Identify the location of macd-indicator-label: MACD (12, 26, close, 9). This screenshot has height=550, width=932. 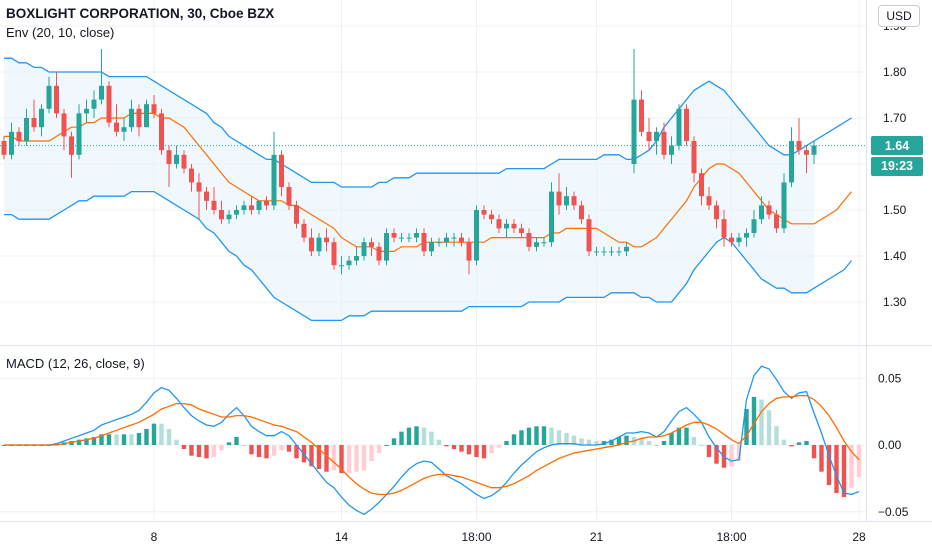
(75, 363).